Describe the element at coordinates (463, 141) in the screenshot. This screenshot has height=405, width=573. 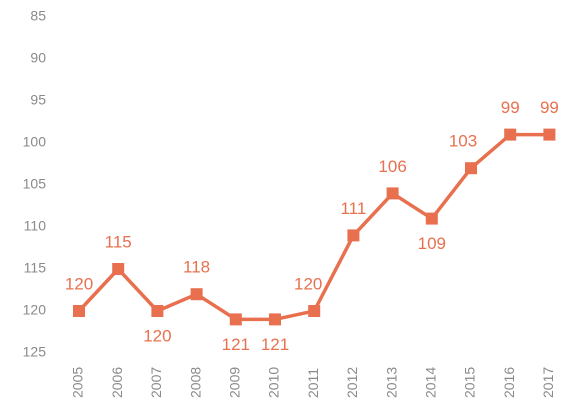
I see `value-label: 103` at that location.